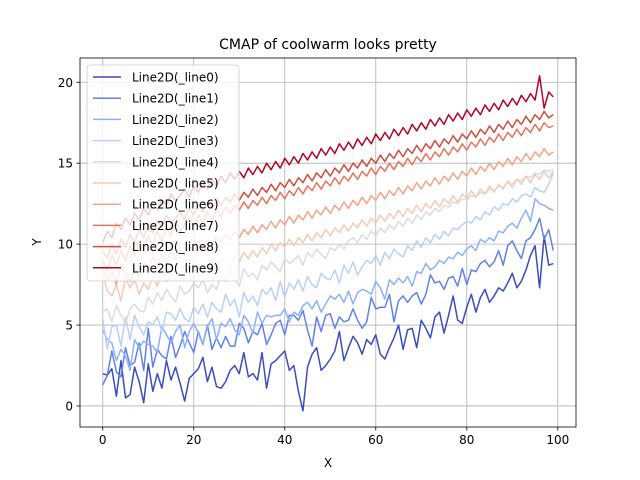 Image resolution: width=640 pixels, height=480 pixels. Describe the element at coordinates (103, 440) in the screenshot. I see `x-tick-label: 0` at that location.